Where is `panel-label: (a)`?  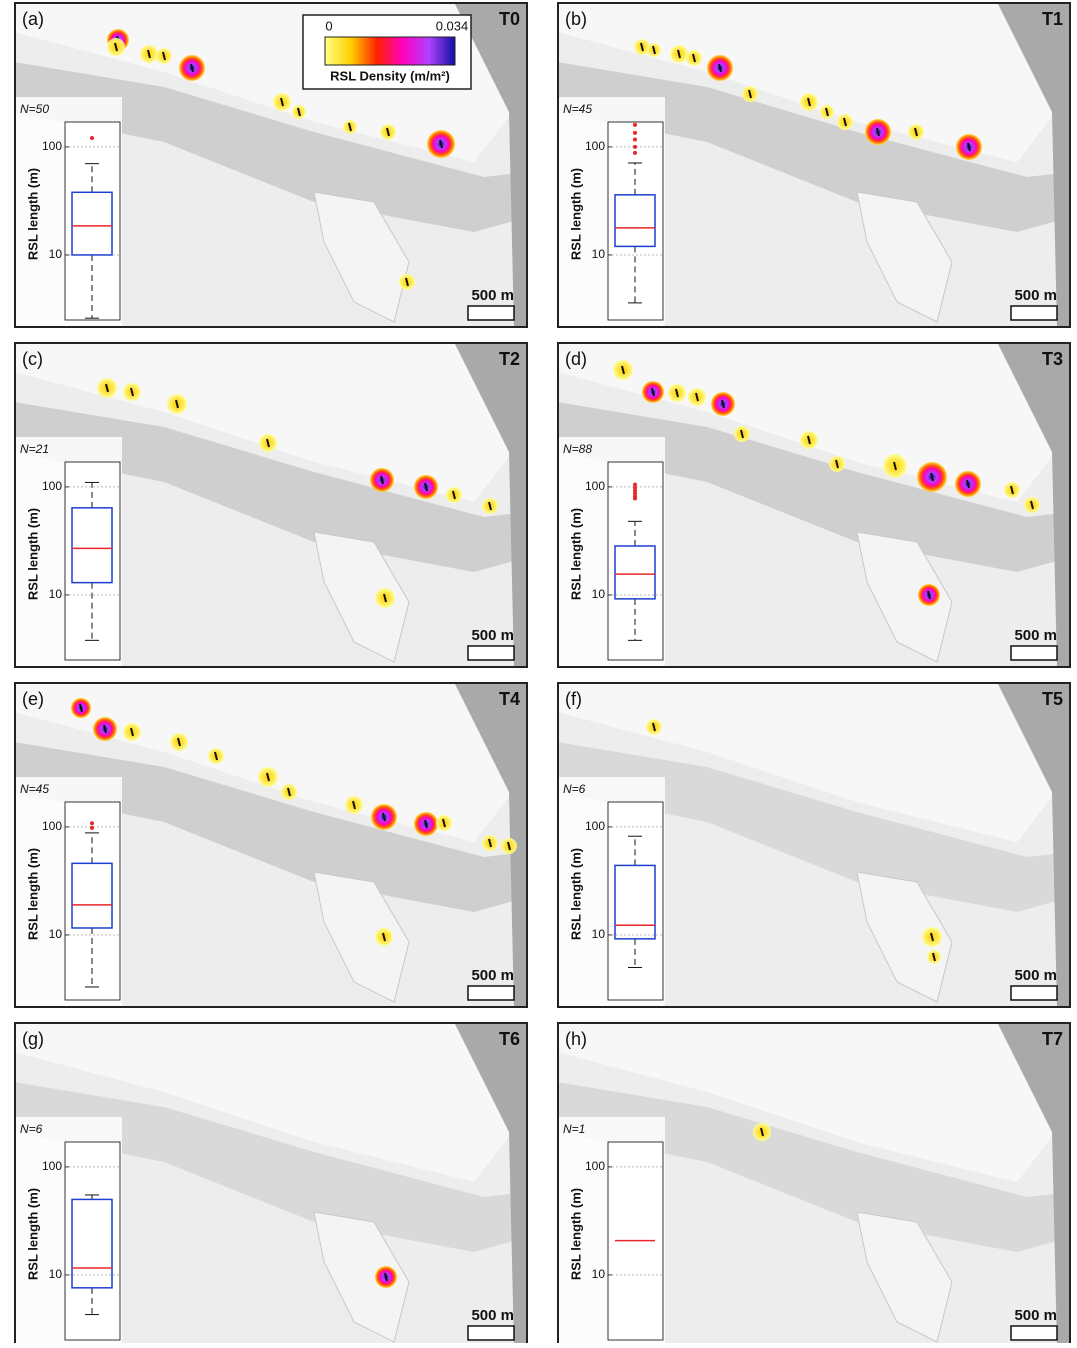 panel-label: (a) is located at coordinates (33, 19).